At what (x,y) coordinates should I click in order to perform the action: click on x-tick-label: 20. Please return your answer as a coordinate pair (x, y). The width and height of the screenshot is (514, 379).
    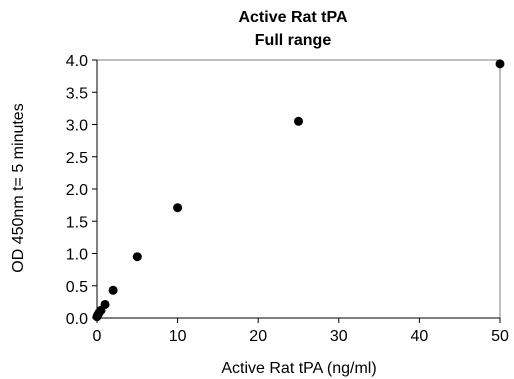
    Looking at the image, I should click on (258, 336).